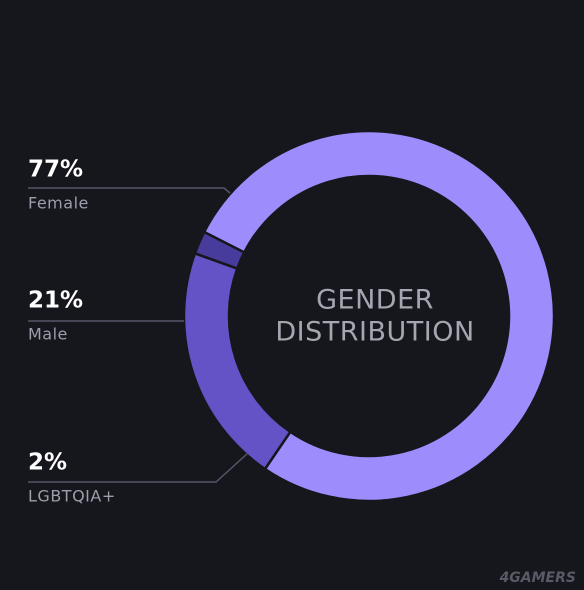  Describe the element at coordinates (375, 300) in the screenshot. I see `center-title: GENDER` at that location.